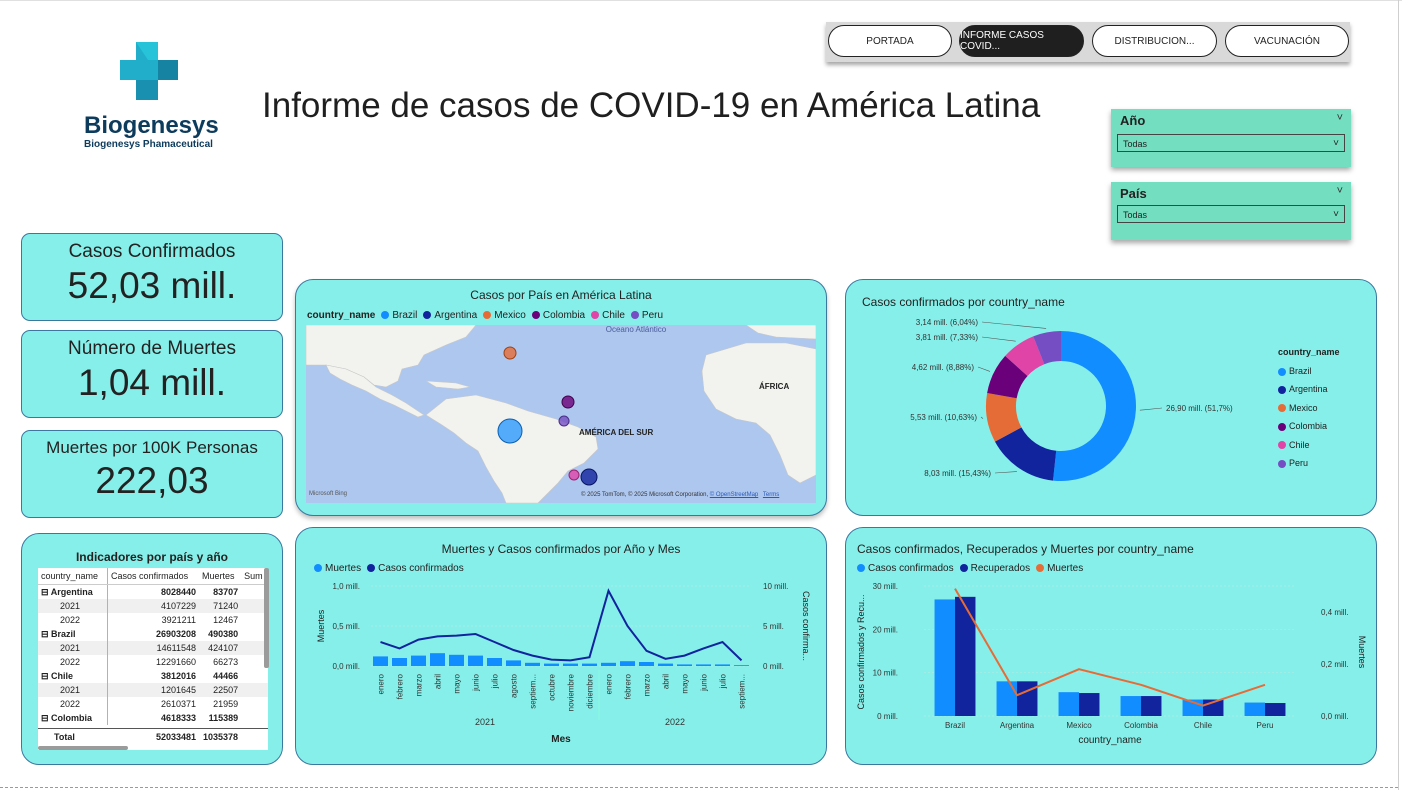  Describe the element at coordinates (1007, 377) in the screenshot. I see `donut-slice-colombia` at that location.